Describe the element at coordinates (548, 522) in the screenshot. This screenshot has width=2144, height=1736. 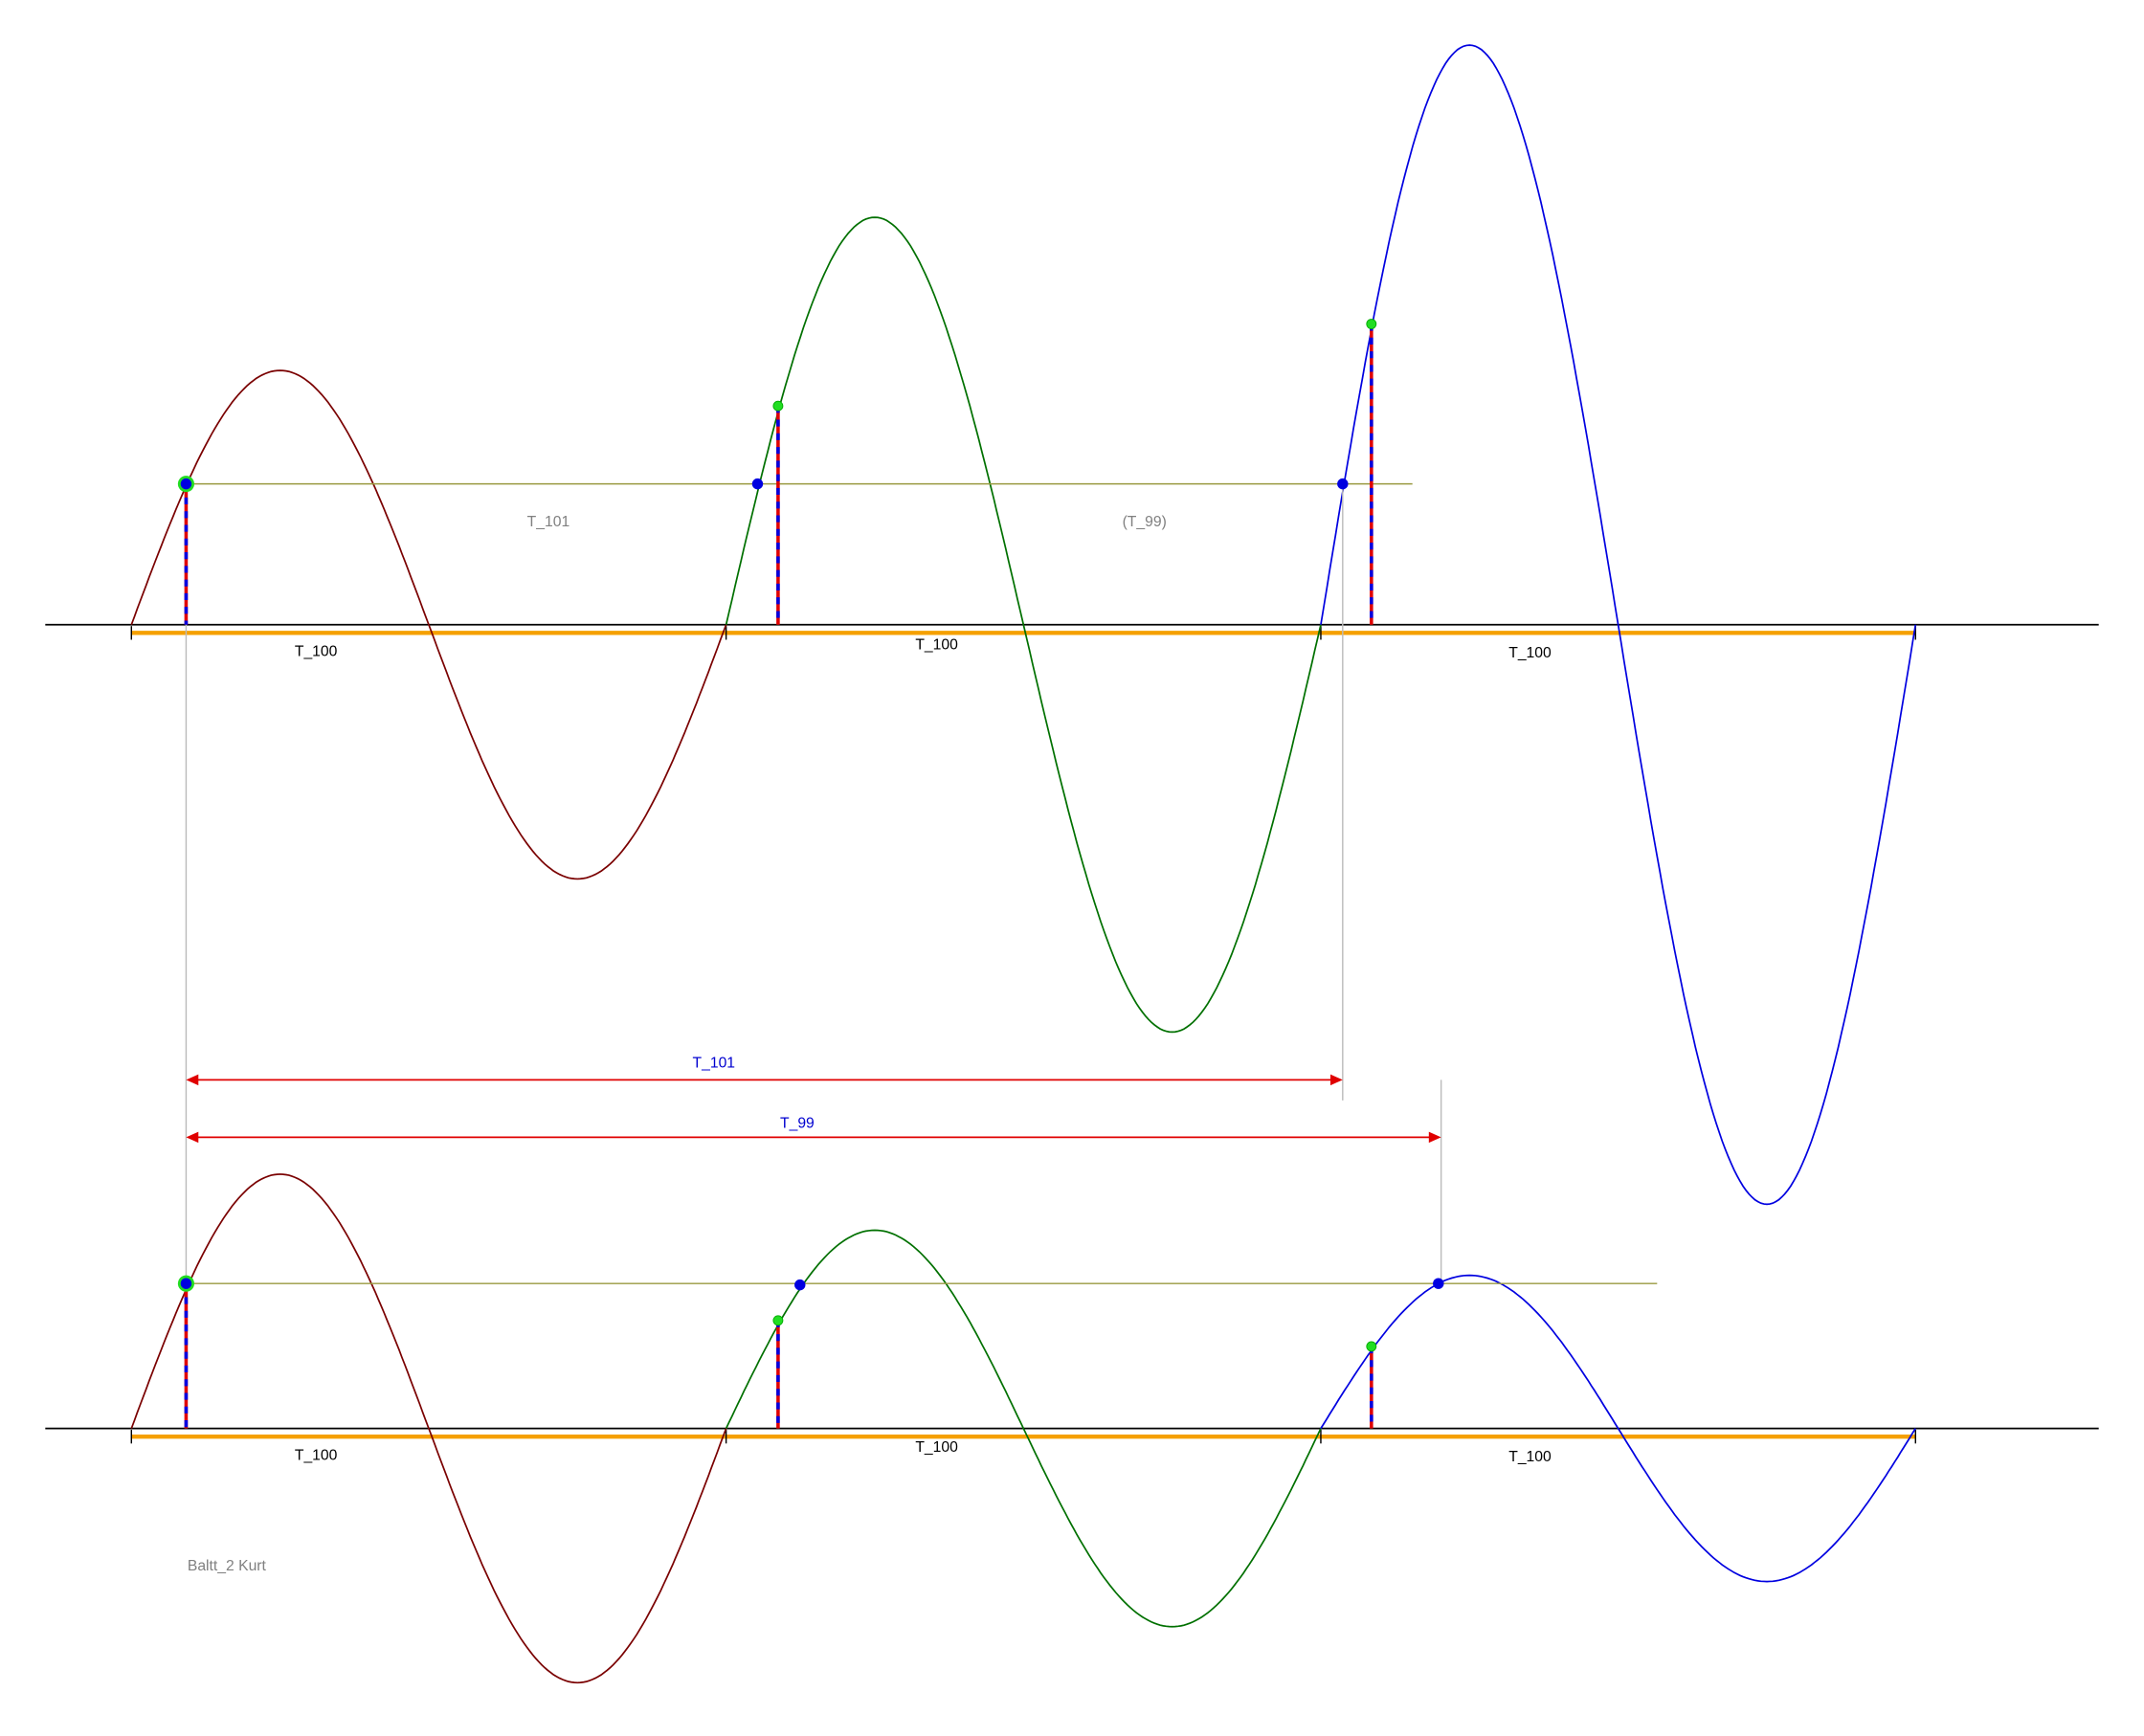
I see `label-t101-gray: T_101` at that location.